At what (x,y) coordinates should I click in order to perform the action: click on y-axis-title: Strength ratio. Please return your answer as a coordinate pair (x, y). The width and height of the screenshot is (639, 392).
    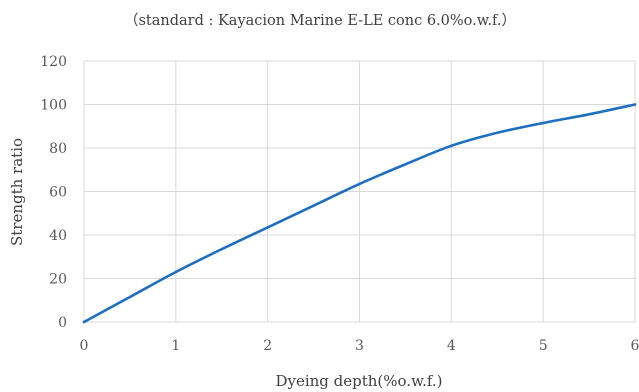
    Looking at the image, I should click on (17, 192).